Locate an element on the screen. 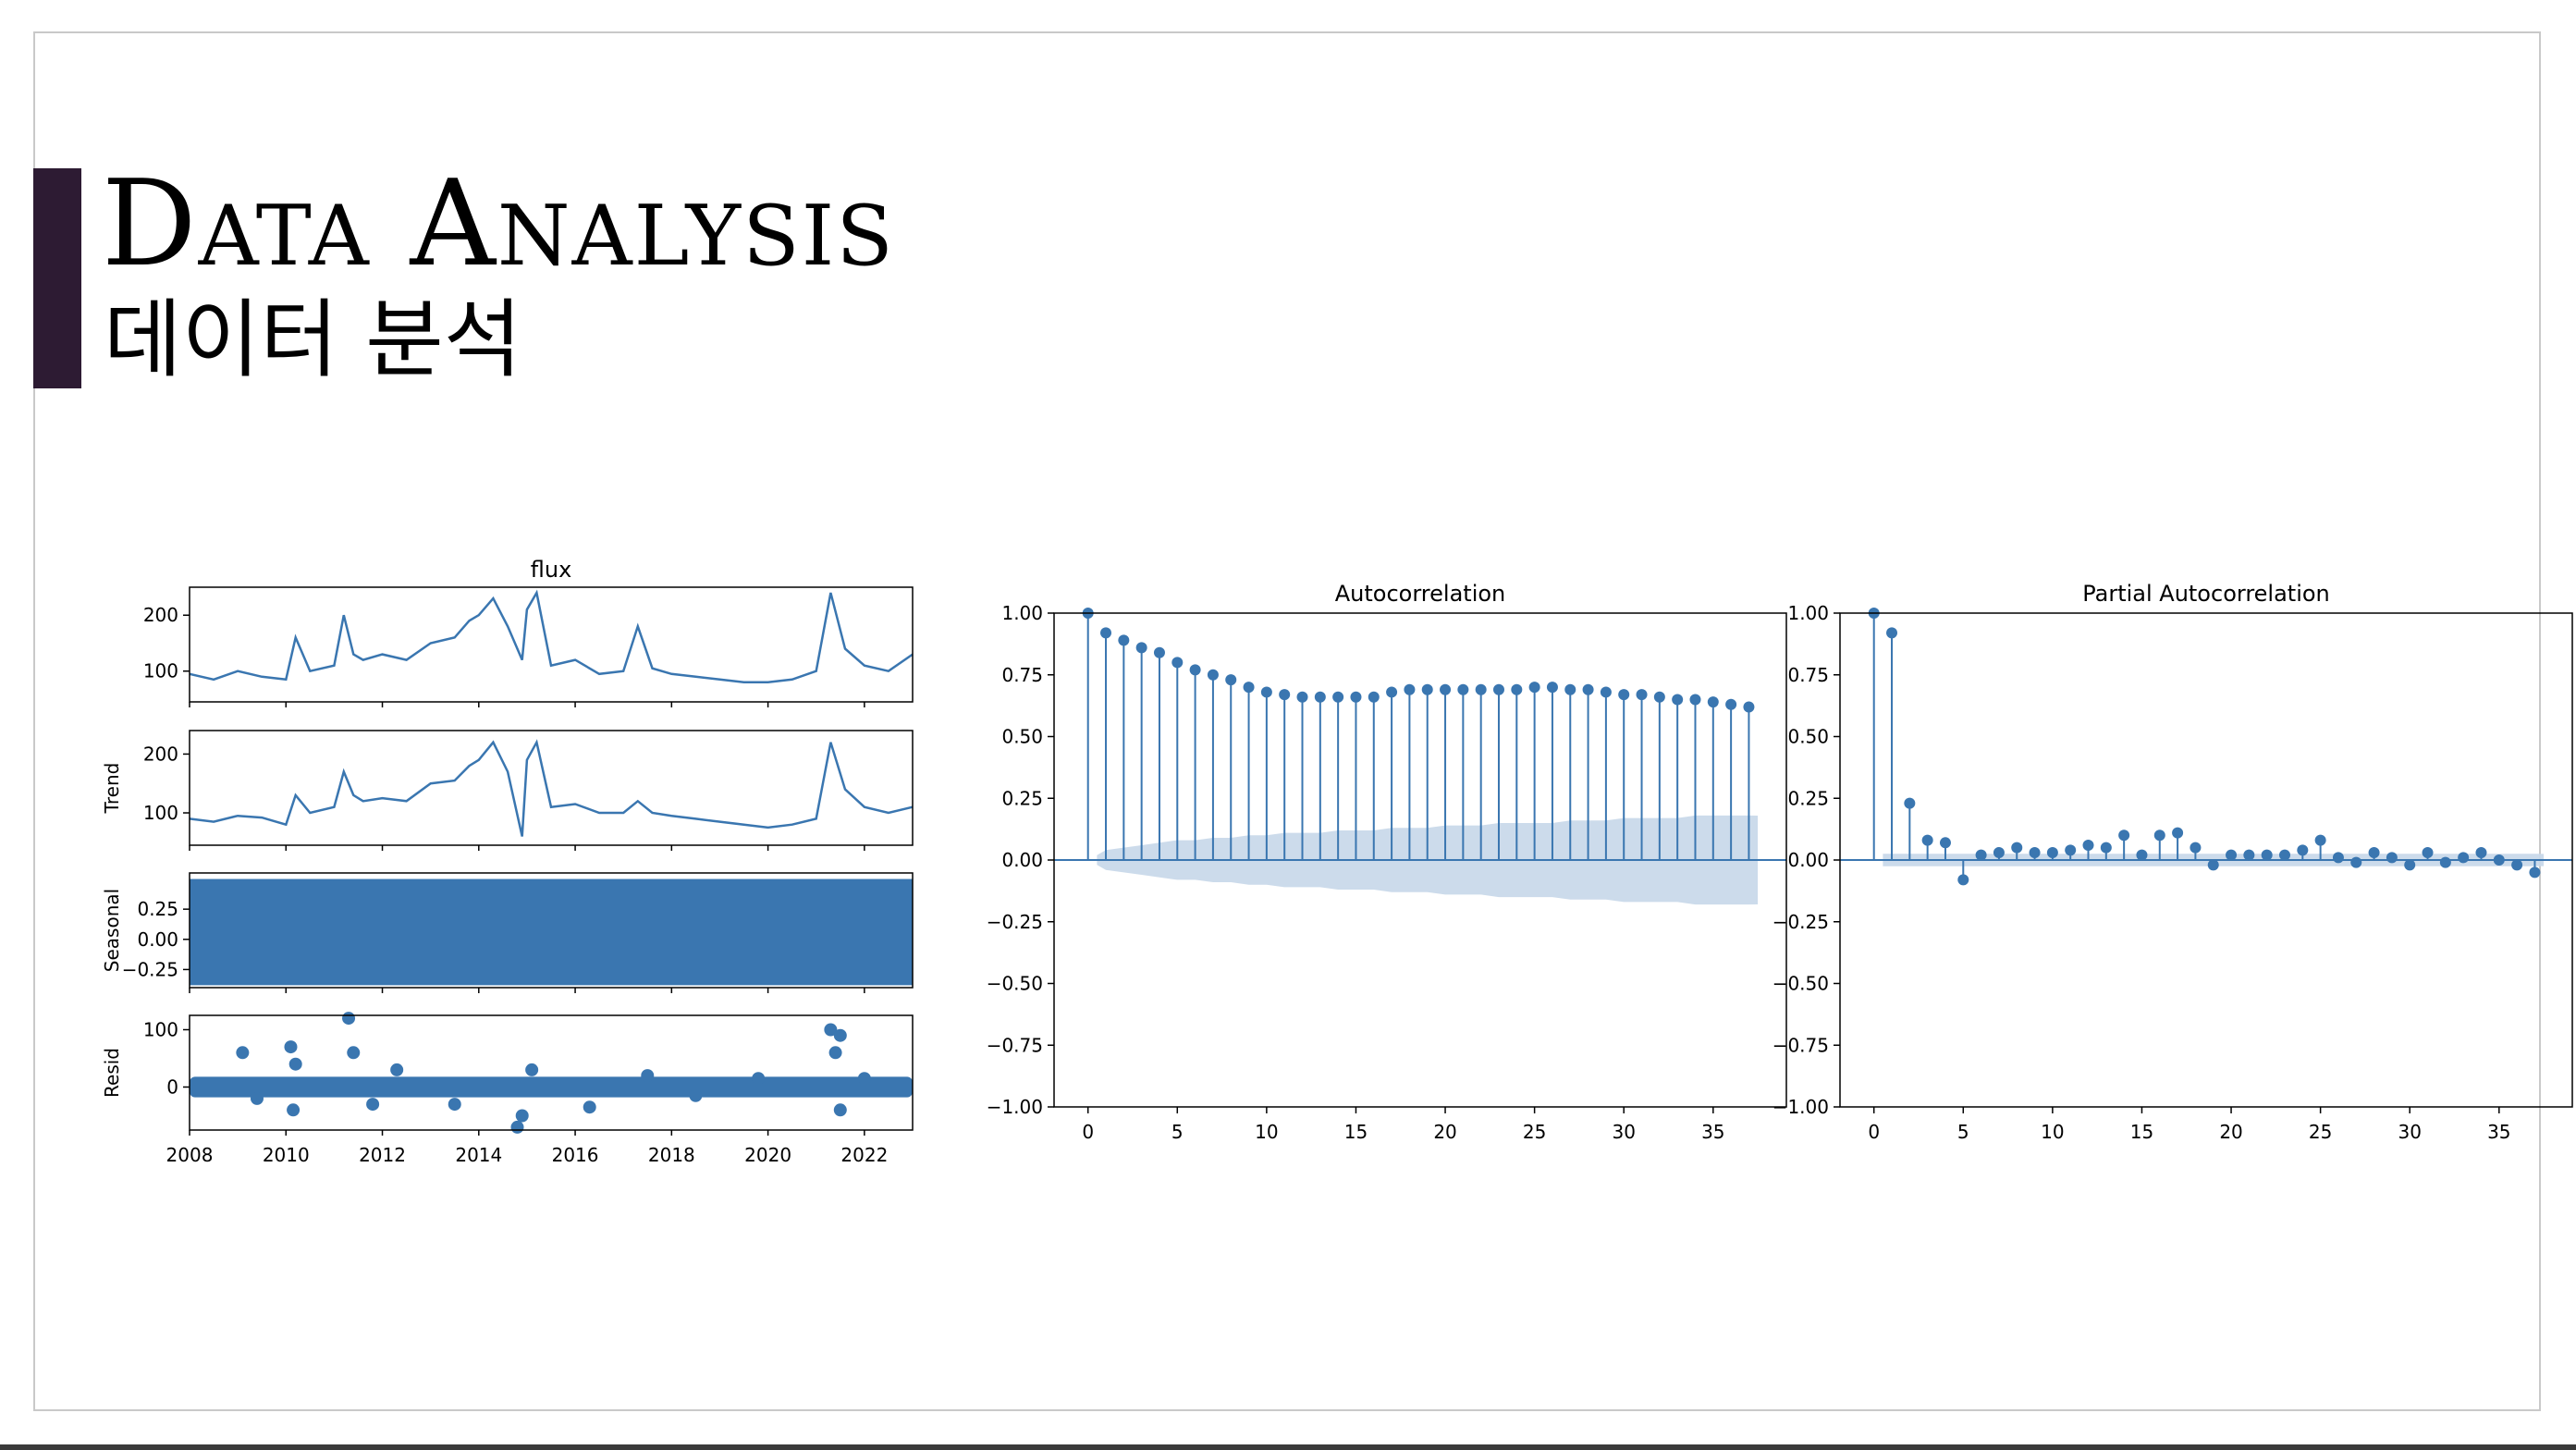 The height and width of the screenshot is (1450, 2576). xtick-label-2018: 2018 is located at coordinates (671, 1155).